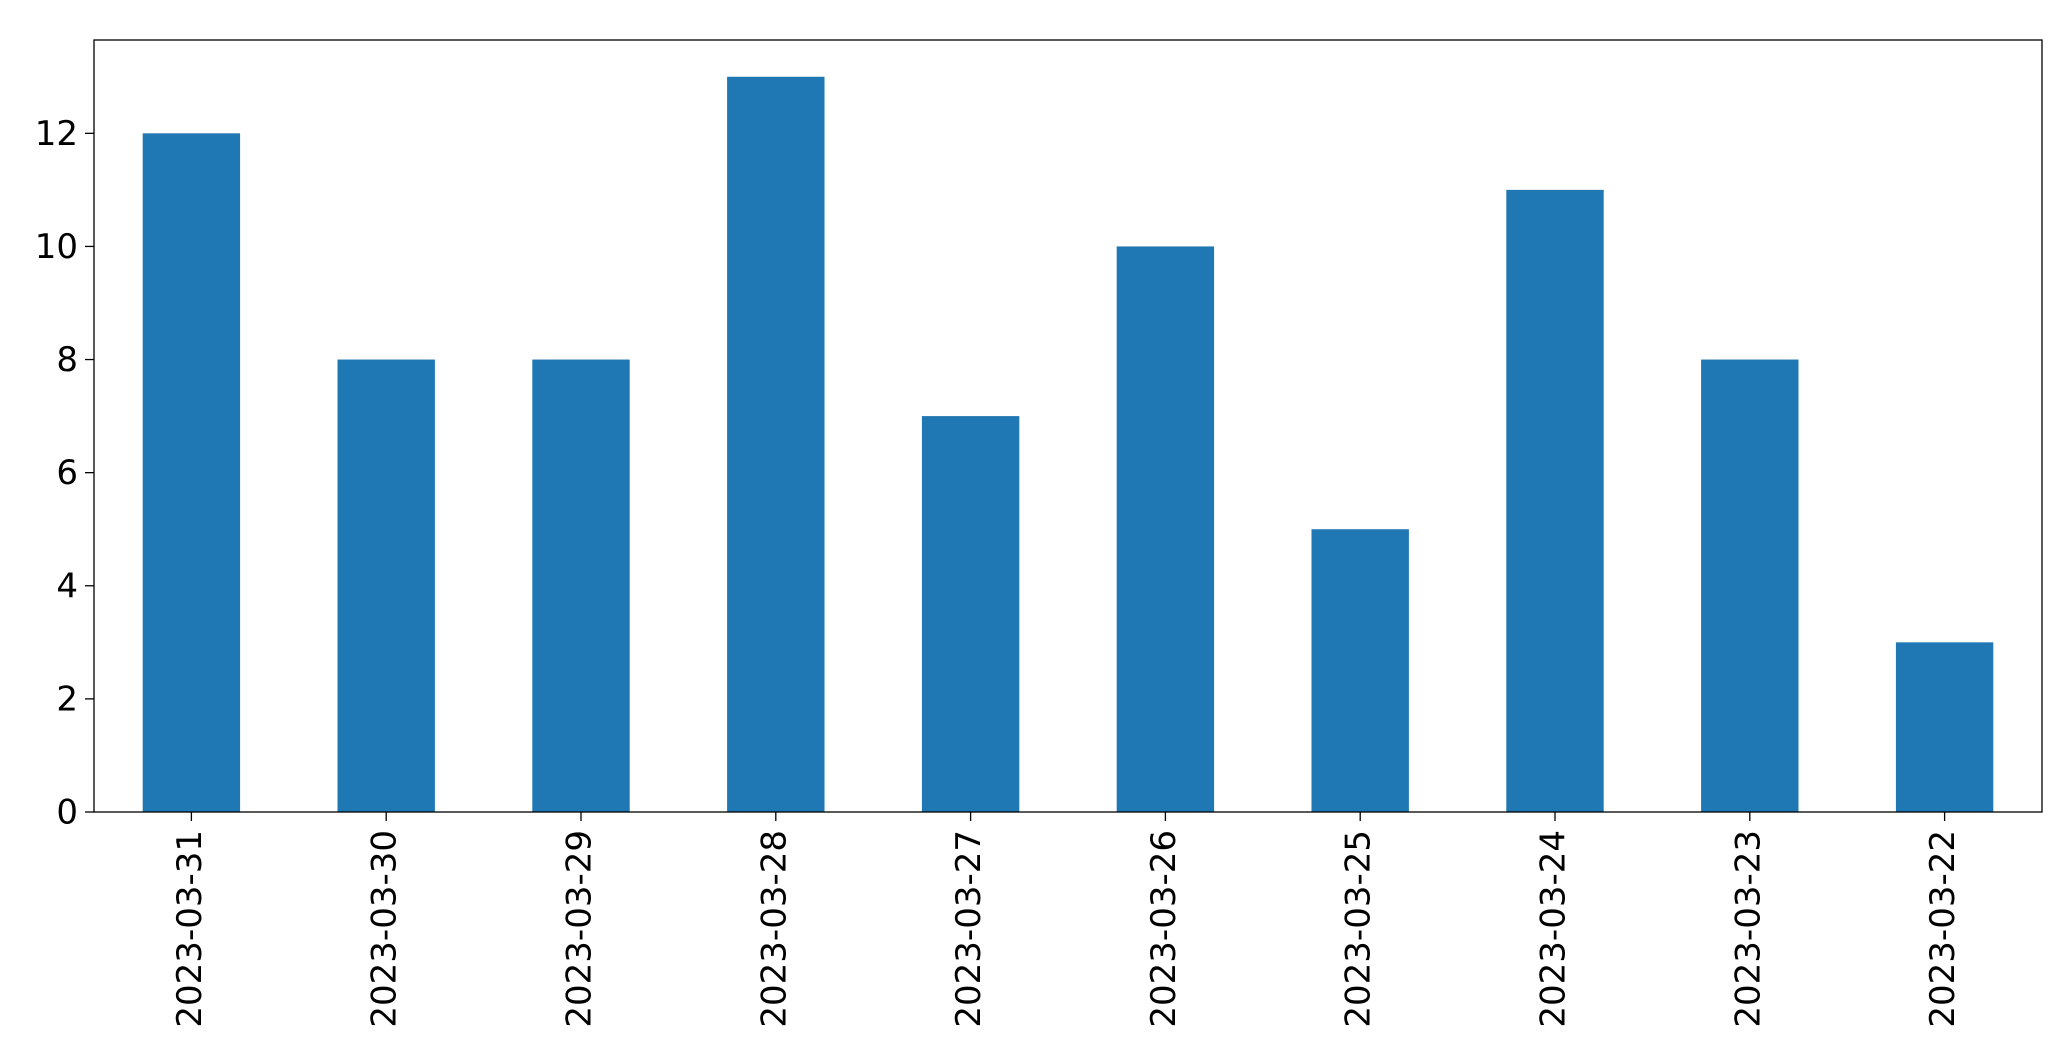 The height and width of the screenshot is (1061, 2071). I want to click on x-tick-label: 2023-03-25, so click(1359, 929).